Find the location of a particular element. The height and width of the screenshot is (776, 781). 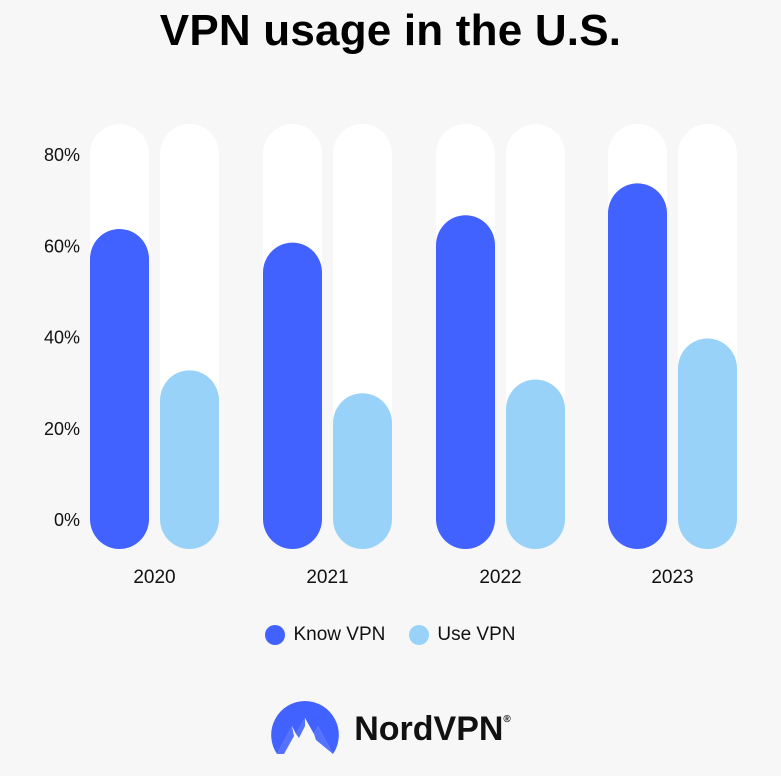

brand-registered-mark: ® is located at coordinates (507, 719).